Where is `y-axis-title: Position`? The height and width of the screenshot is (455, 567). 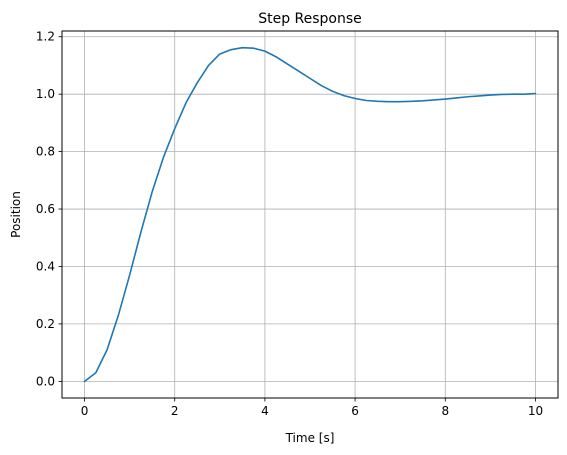
y-axis-title: Position is located at coordinates (16, 214).